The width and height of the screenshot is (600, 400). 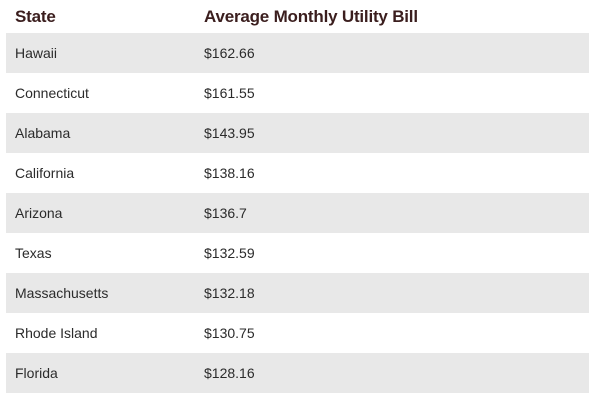 I want to click on table-row: Massachusetts $132.18, so click(x=297, y=293).